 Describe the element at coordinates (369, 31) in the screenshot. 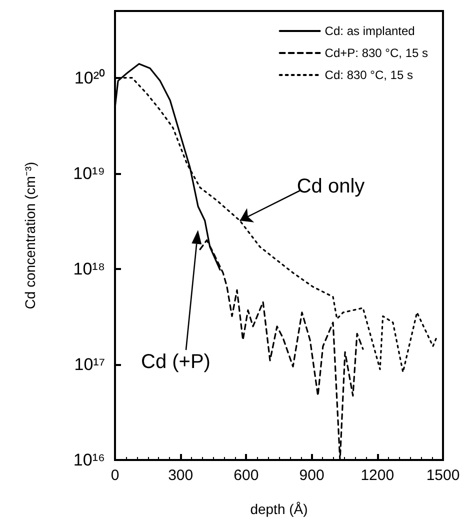

I see `legend-label: Cd: as implanted` at that location.